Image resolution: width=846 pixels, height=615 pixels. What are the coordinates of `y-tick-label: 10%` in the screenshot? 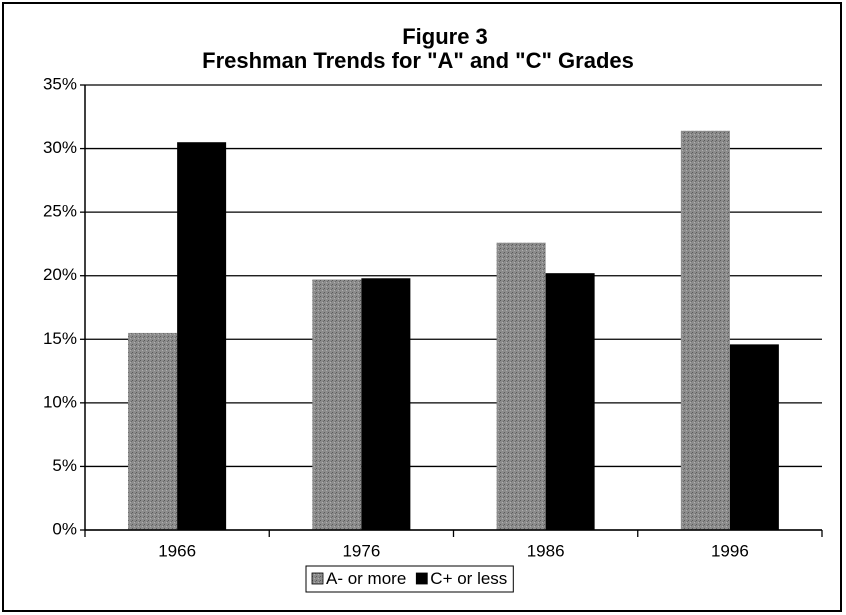 It's located at (60, 401).